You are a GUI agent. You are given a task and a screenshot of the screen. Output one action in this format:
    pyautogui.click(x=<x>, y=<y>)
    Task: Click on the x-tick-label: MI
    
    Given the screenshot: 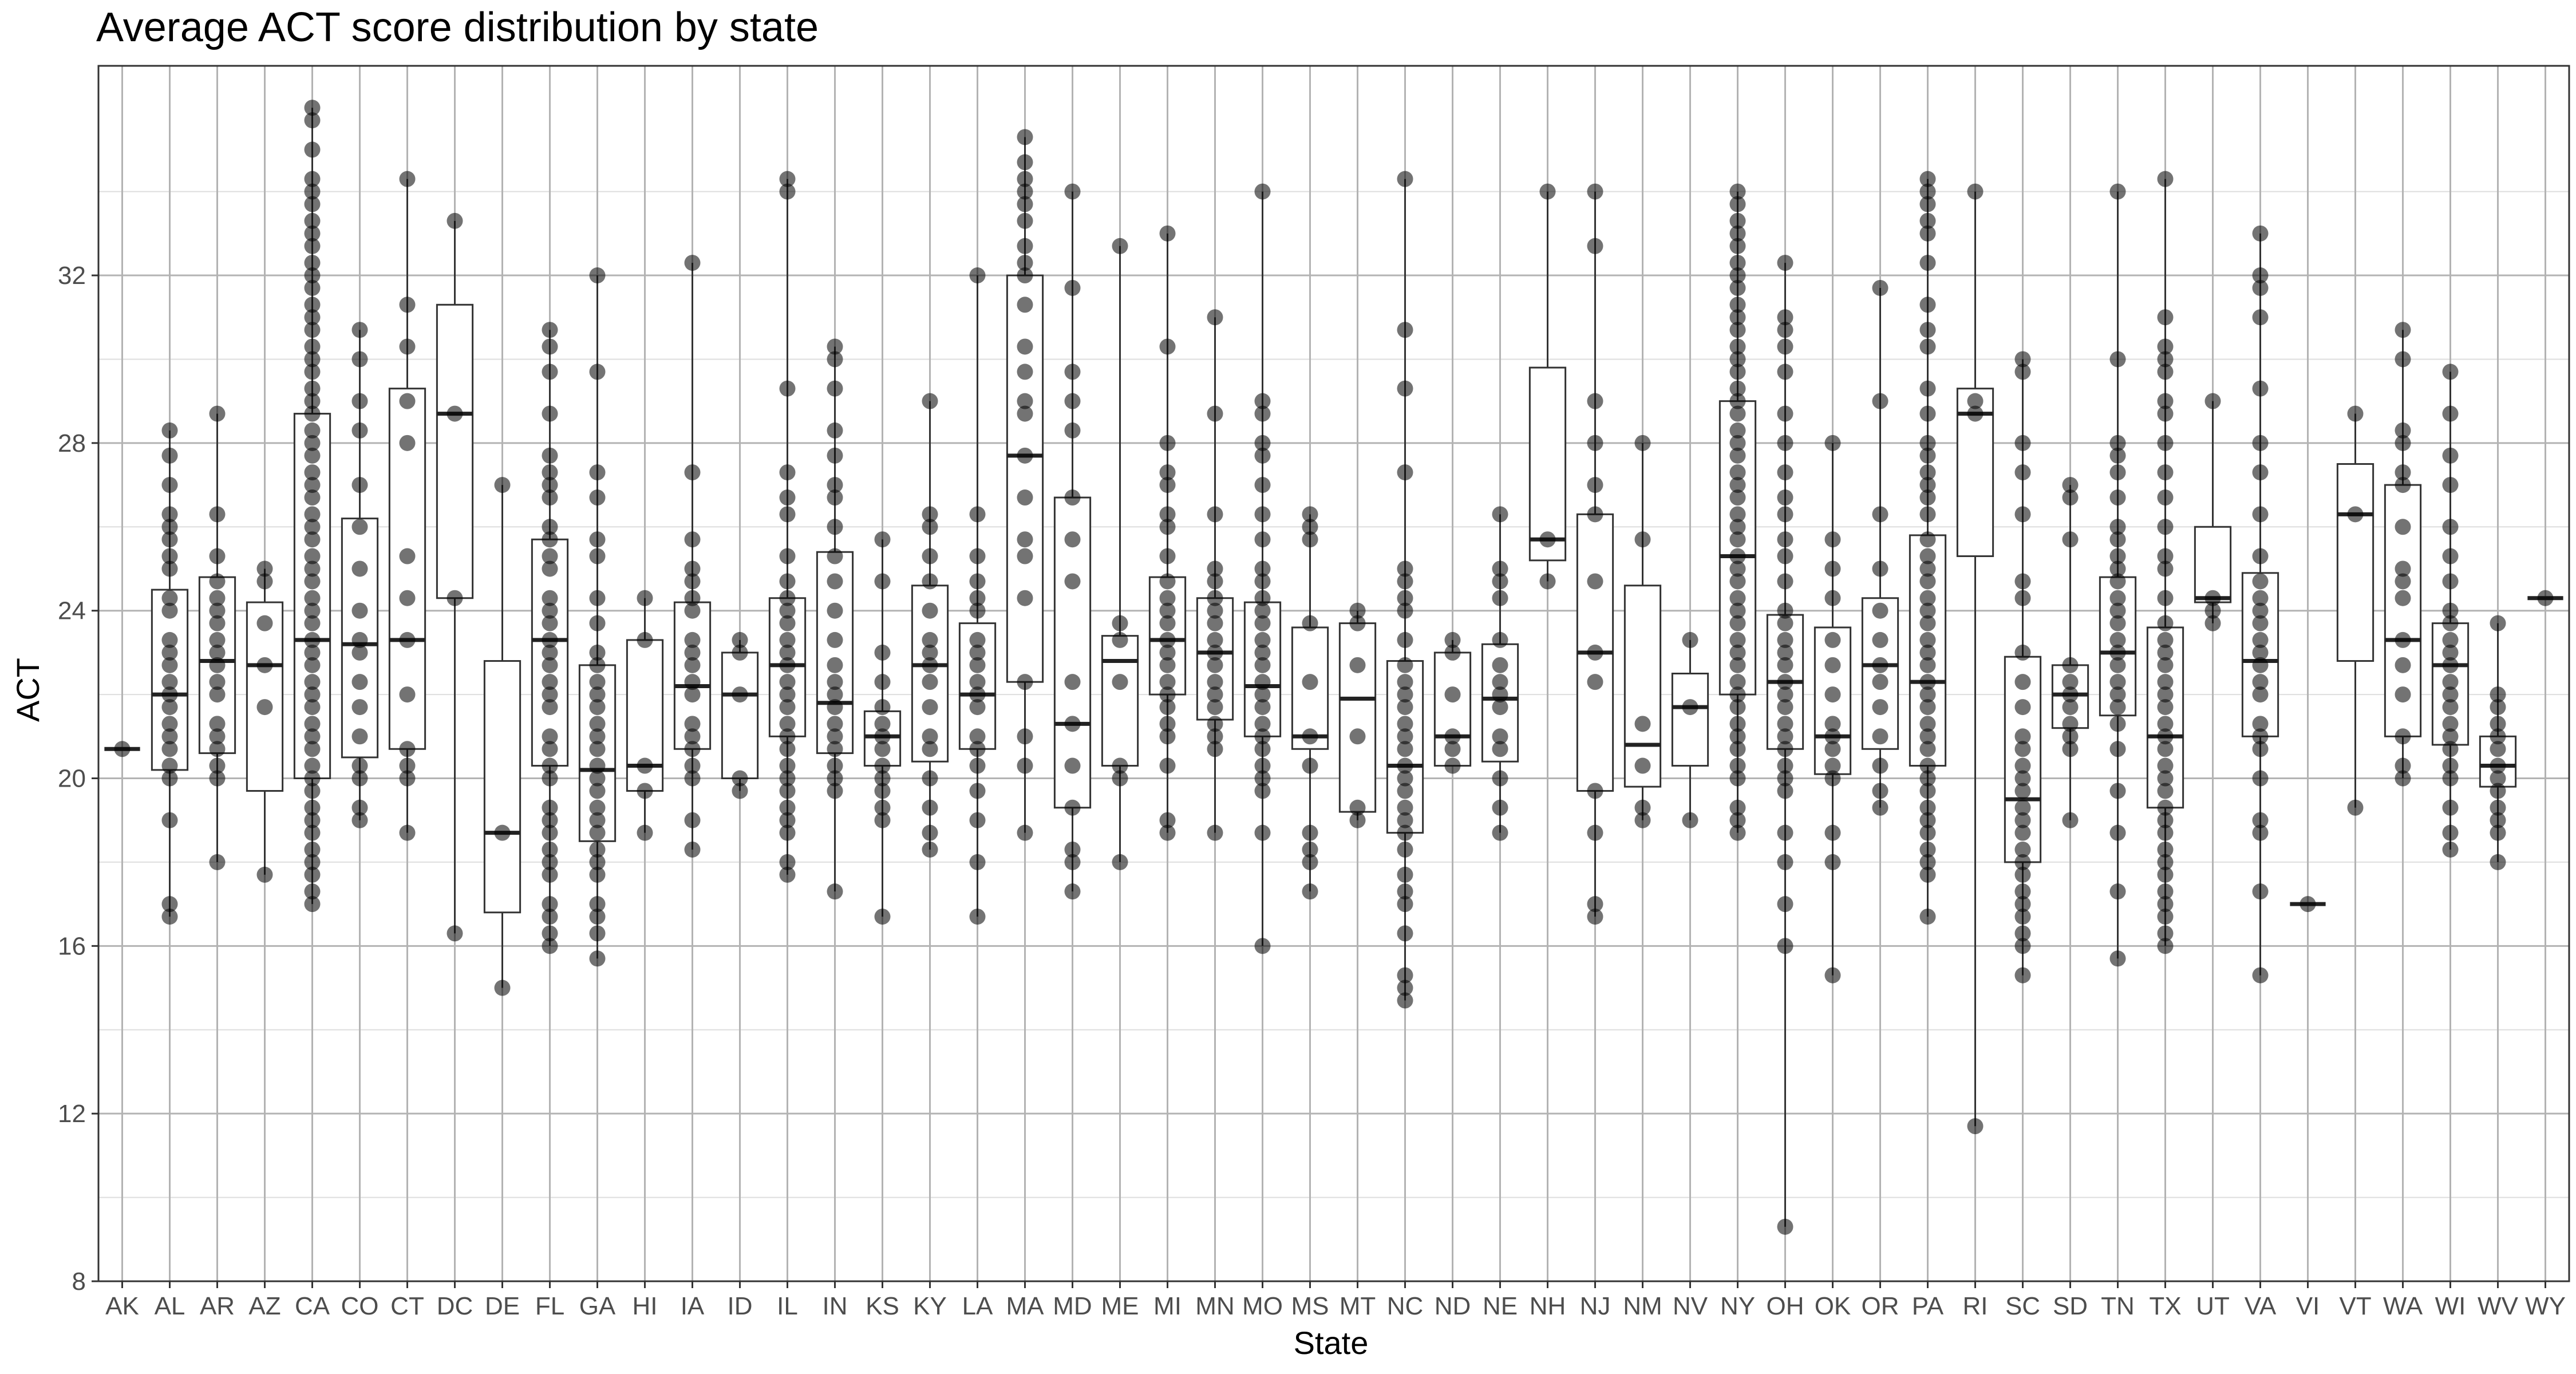 What is the action you would take?
    pyautogui.click(x=1167, y=1306)
    